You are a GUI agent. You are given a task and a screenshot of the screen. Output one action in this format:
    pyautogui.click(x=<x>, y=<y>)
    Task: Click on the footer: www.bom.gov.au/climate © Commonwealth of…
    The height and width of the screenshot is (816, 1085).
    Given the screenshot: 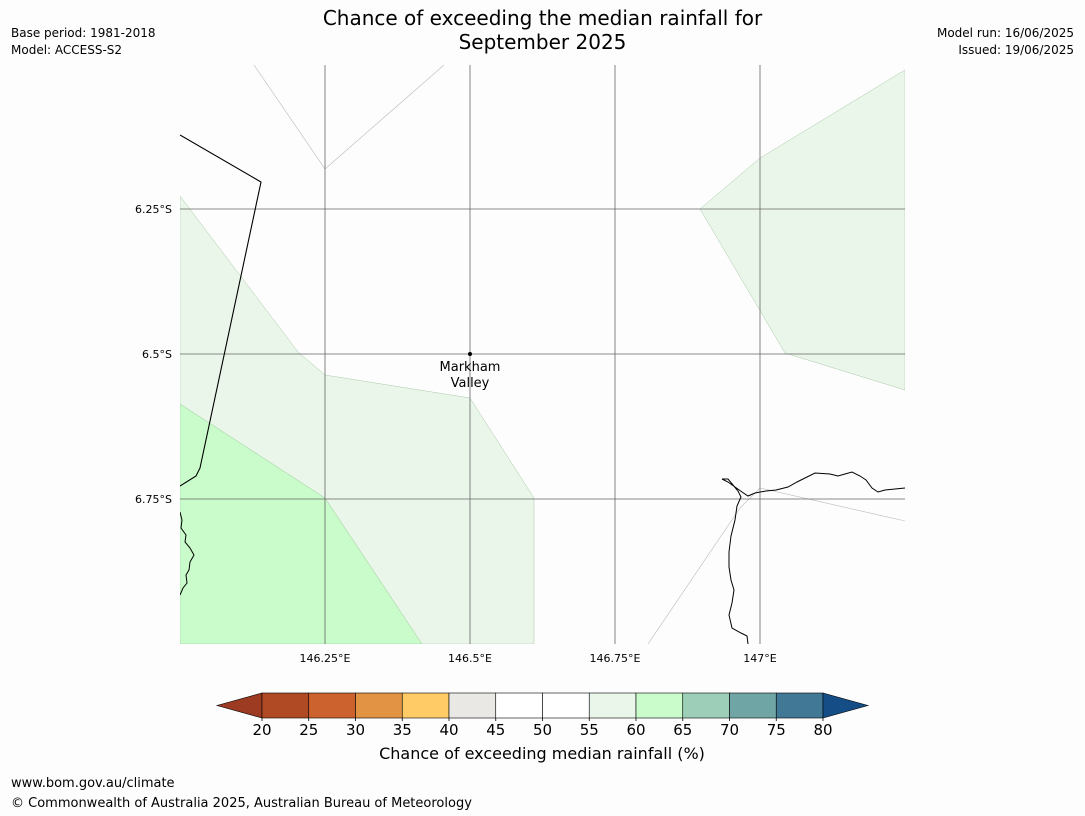 What is the action you would take?
    pyautogui.click(x=241, y=794)
    